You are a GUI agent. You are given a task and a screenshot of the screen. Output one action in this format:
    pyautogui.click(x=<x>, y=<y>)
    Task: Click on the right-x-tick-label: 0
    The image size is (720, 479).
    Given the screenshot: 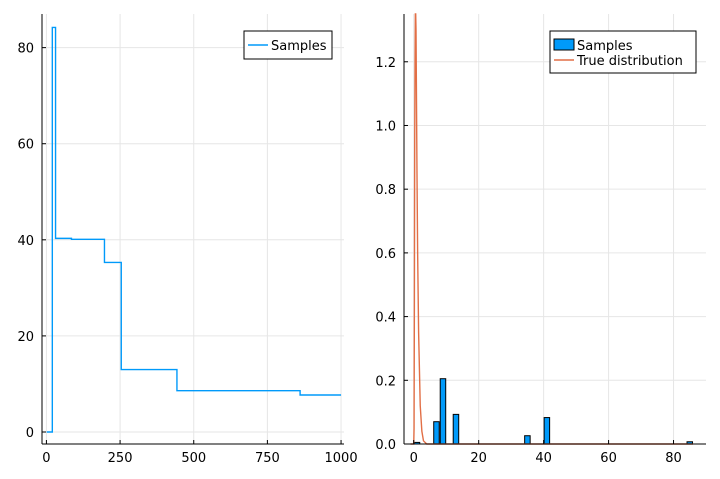 What is the action you would take?
    pyautogui.click(x=414, y=458)
    